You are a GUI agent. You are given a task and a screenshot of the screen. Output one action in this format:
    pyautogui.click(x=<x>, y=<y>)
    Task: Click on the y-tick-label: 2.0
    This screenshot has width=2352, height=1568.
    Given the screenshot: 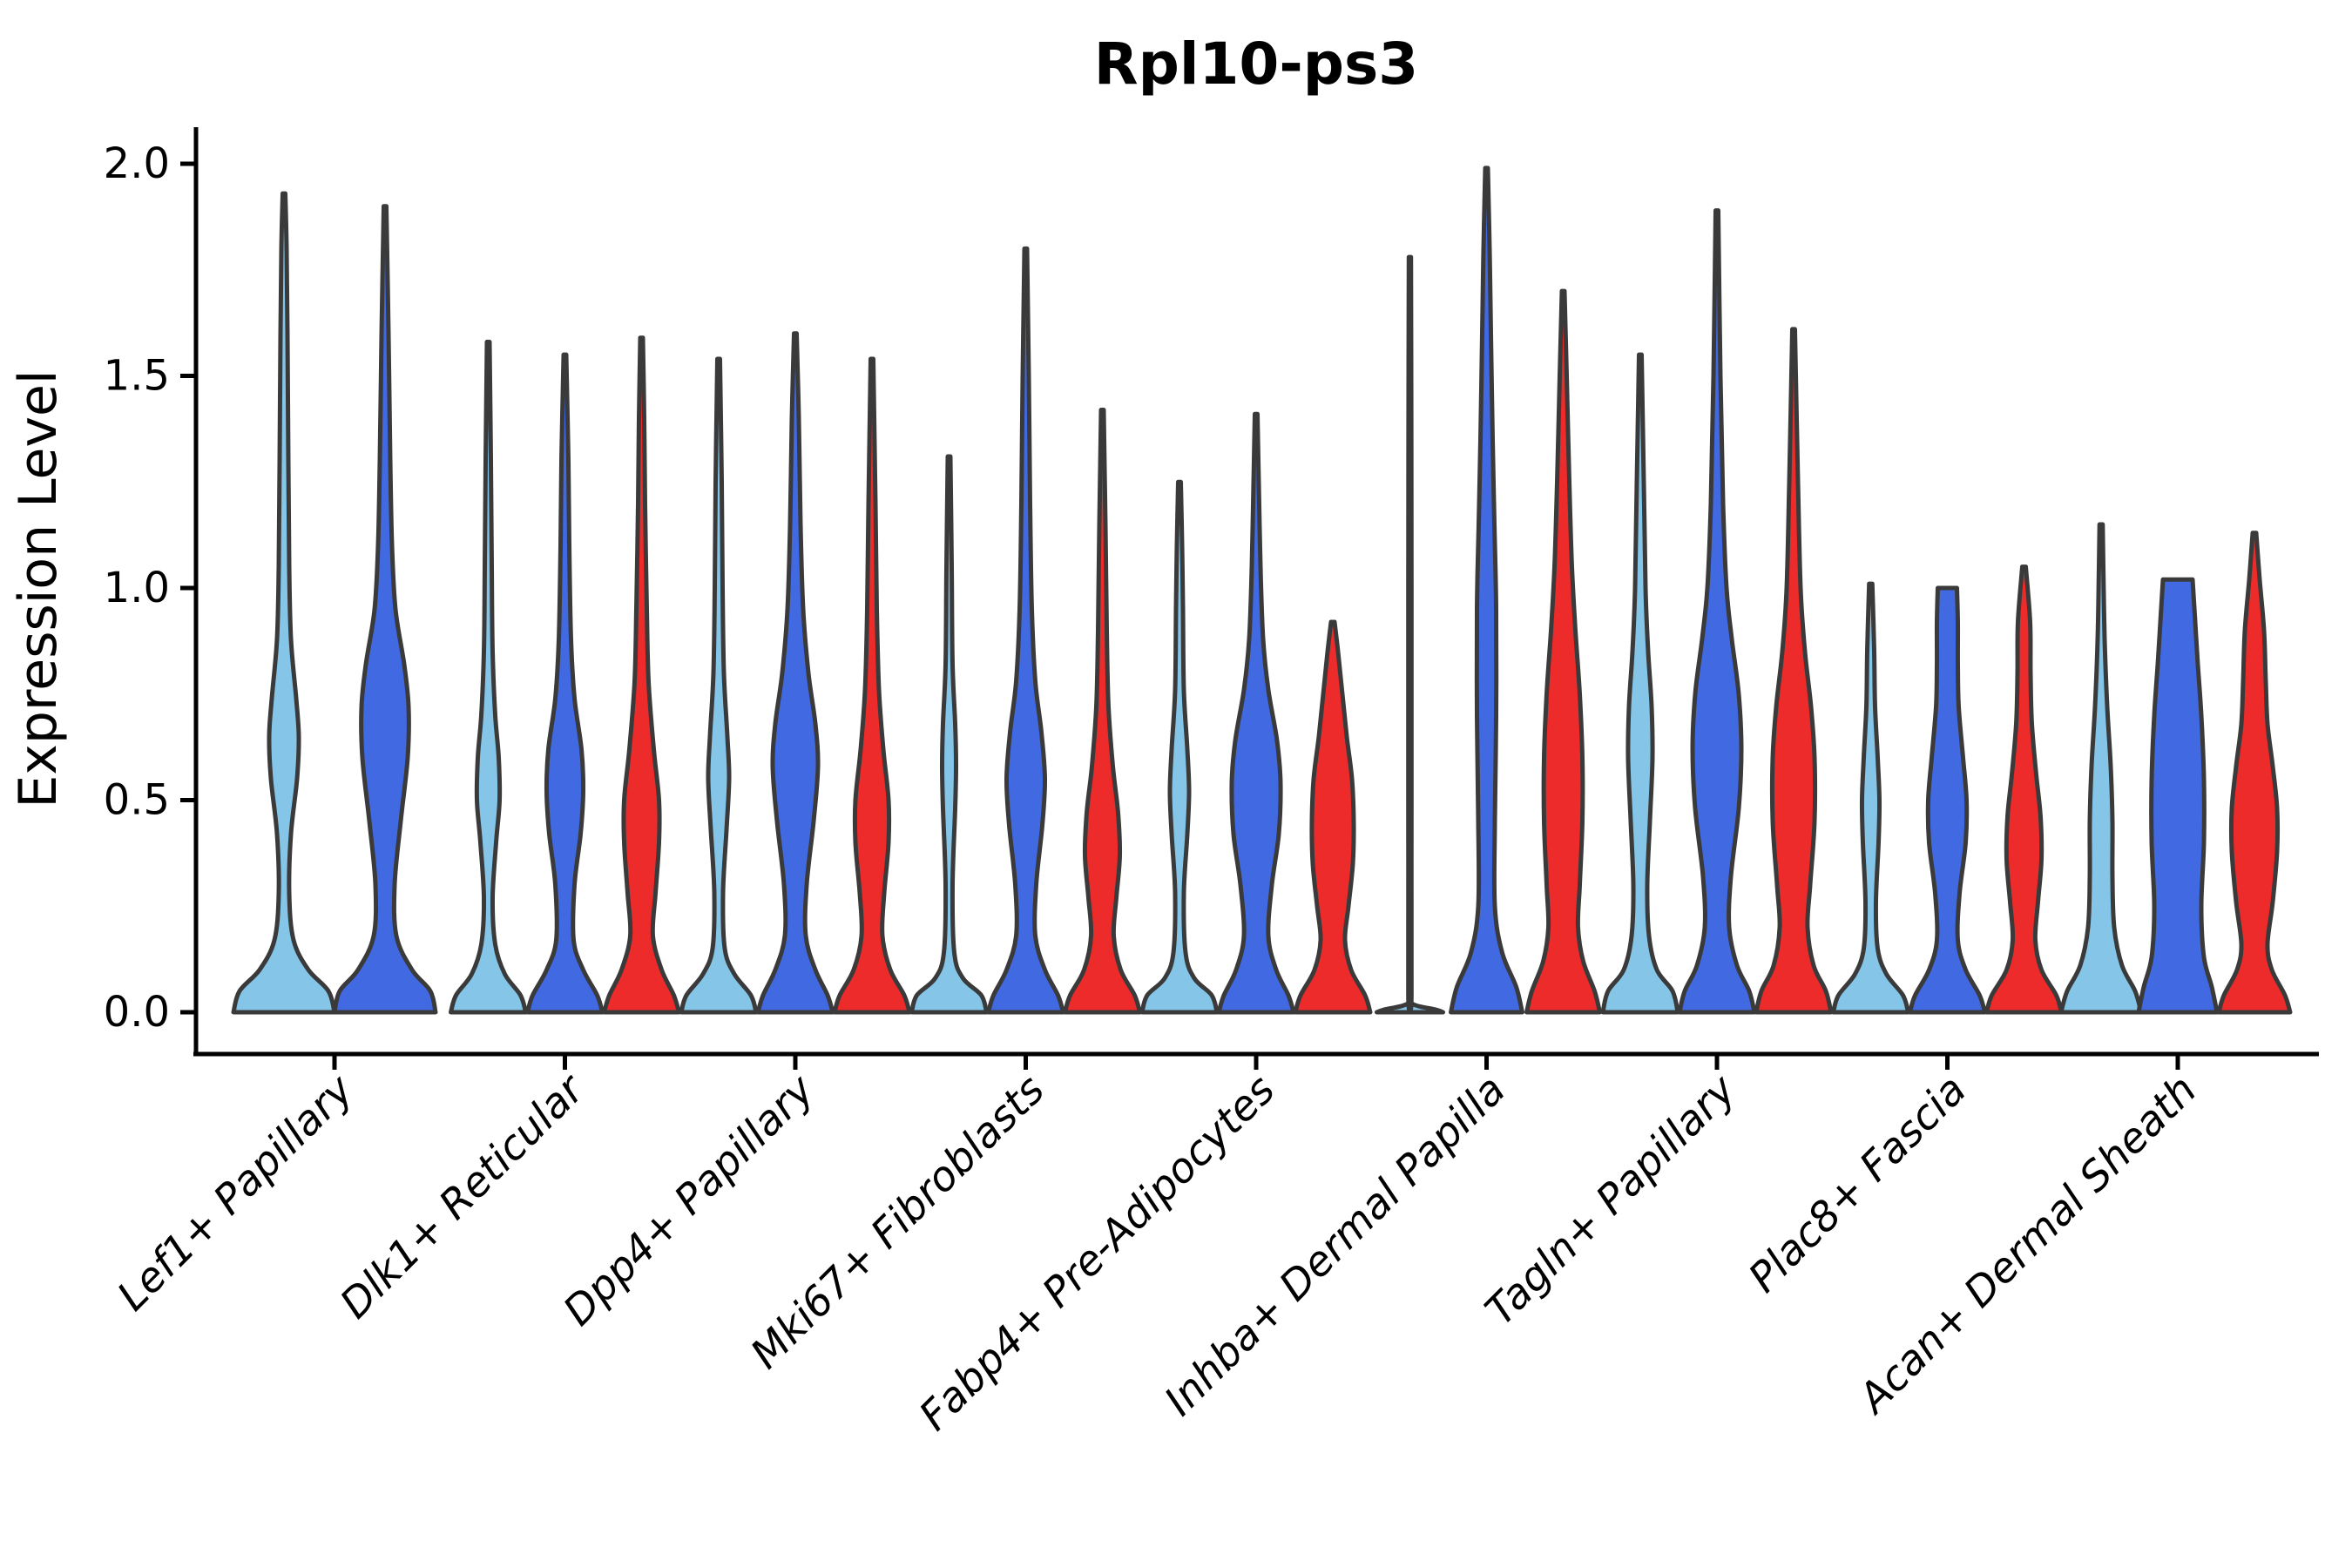 What is the action you would take?
    pyautogui.click(x=137, y=163)
    